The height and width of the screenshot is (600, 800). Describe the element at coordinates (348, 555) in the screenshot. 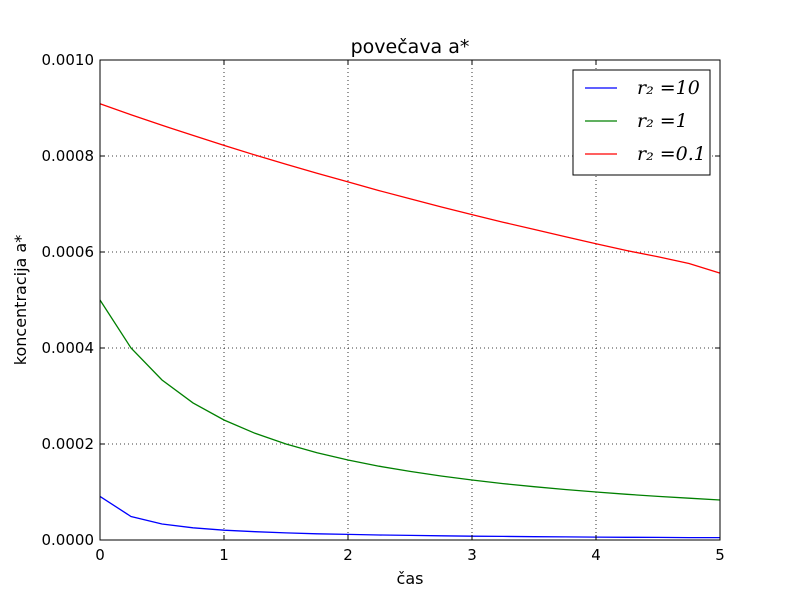

I see `x-tick-label: 2` at that location.